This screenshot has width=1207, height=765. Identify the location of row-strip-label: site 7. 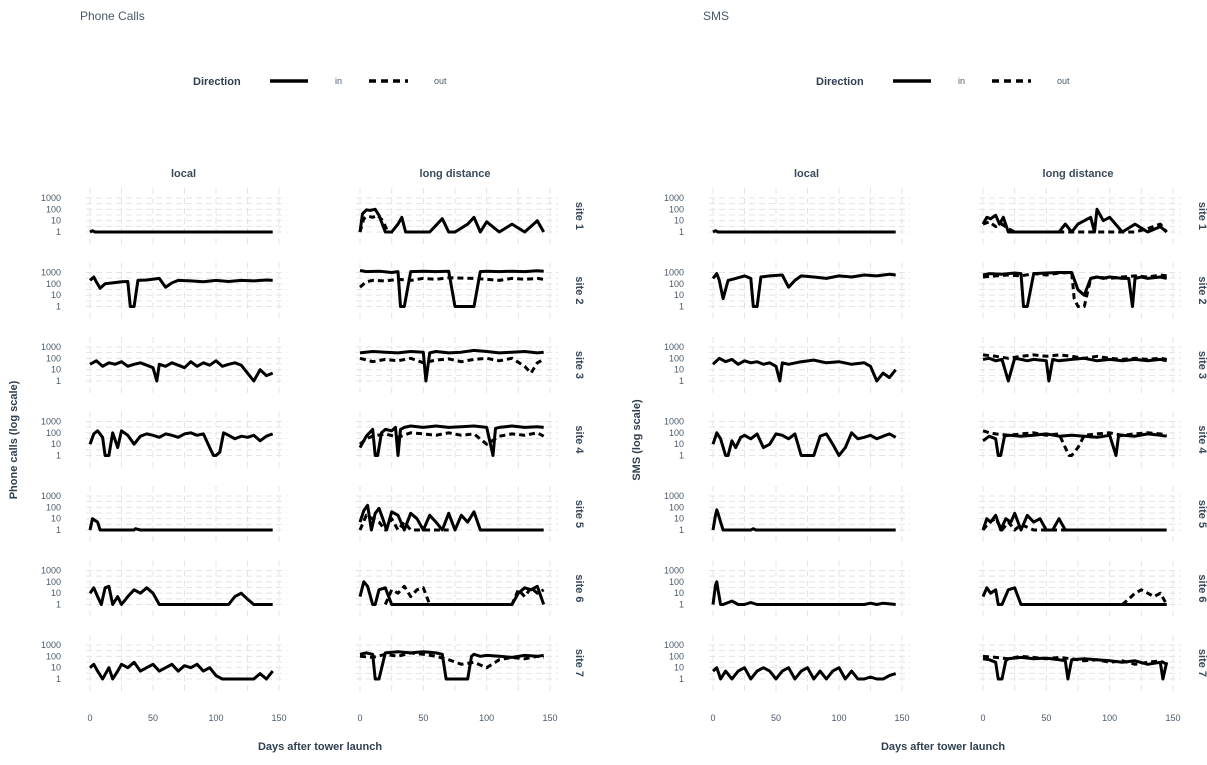
(579, 663).